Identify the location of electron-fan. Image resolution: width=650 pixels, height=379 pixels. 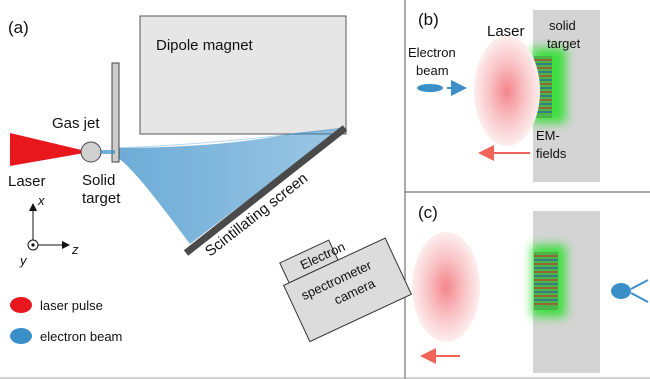
(227, 186).